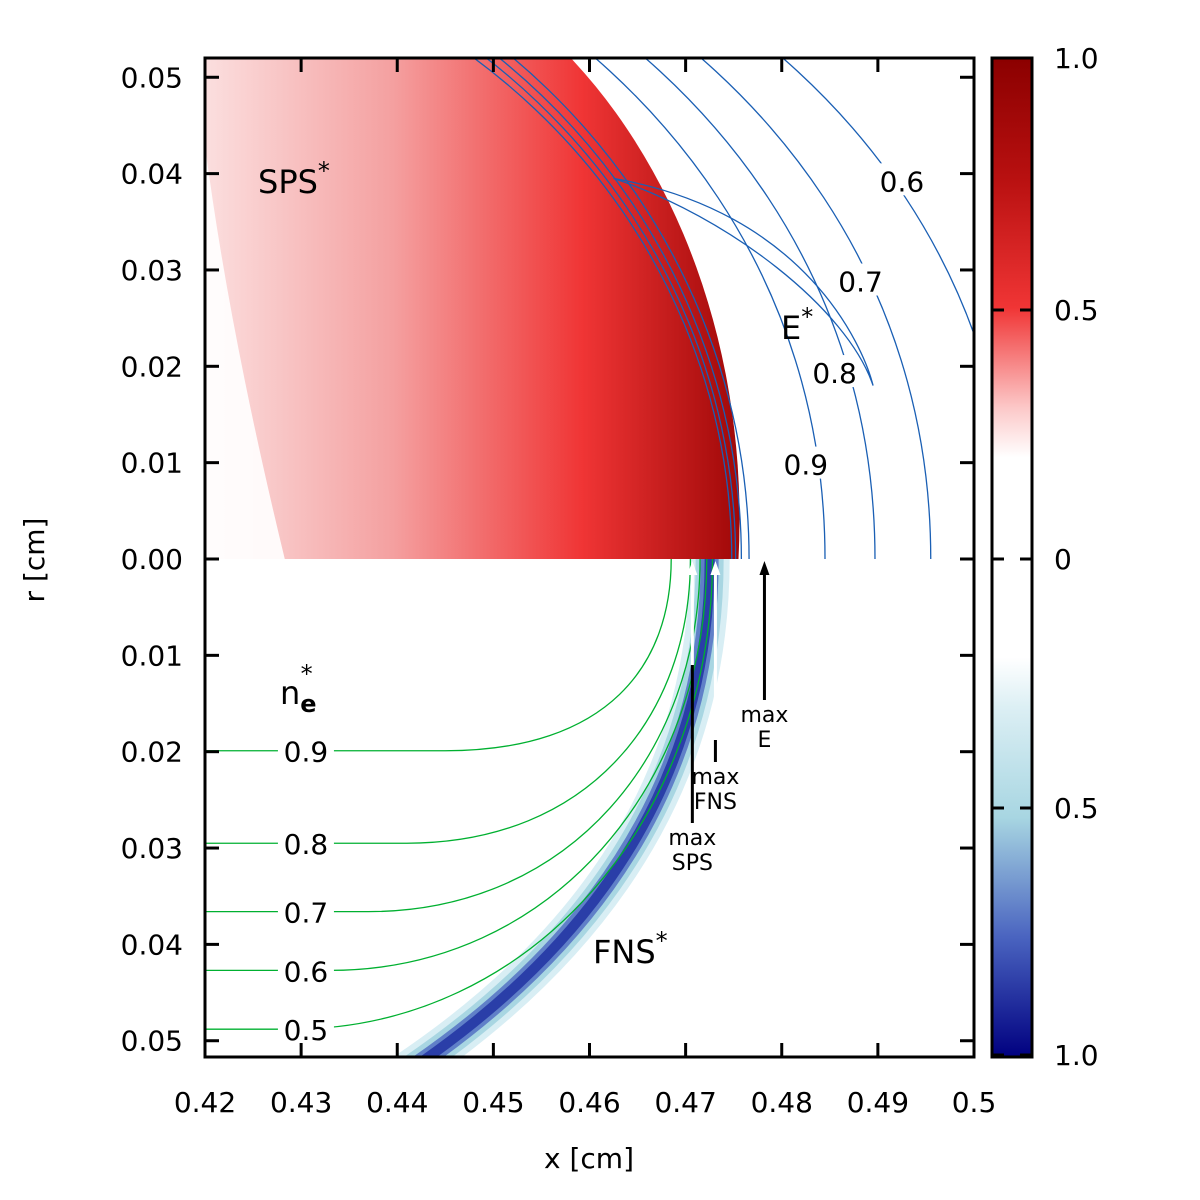 The width and height of the screenshot is (1200, 1200). What do you see at coordinates (301, 1102) in the screenshot?
I see `x-tick-label: 0.43` at bounding box center [301, 1102].